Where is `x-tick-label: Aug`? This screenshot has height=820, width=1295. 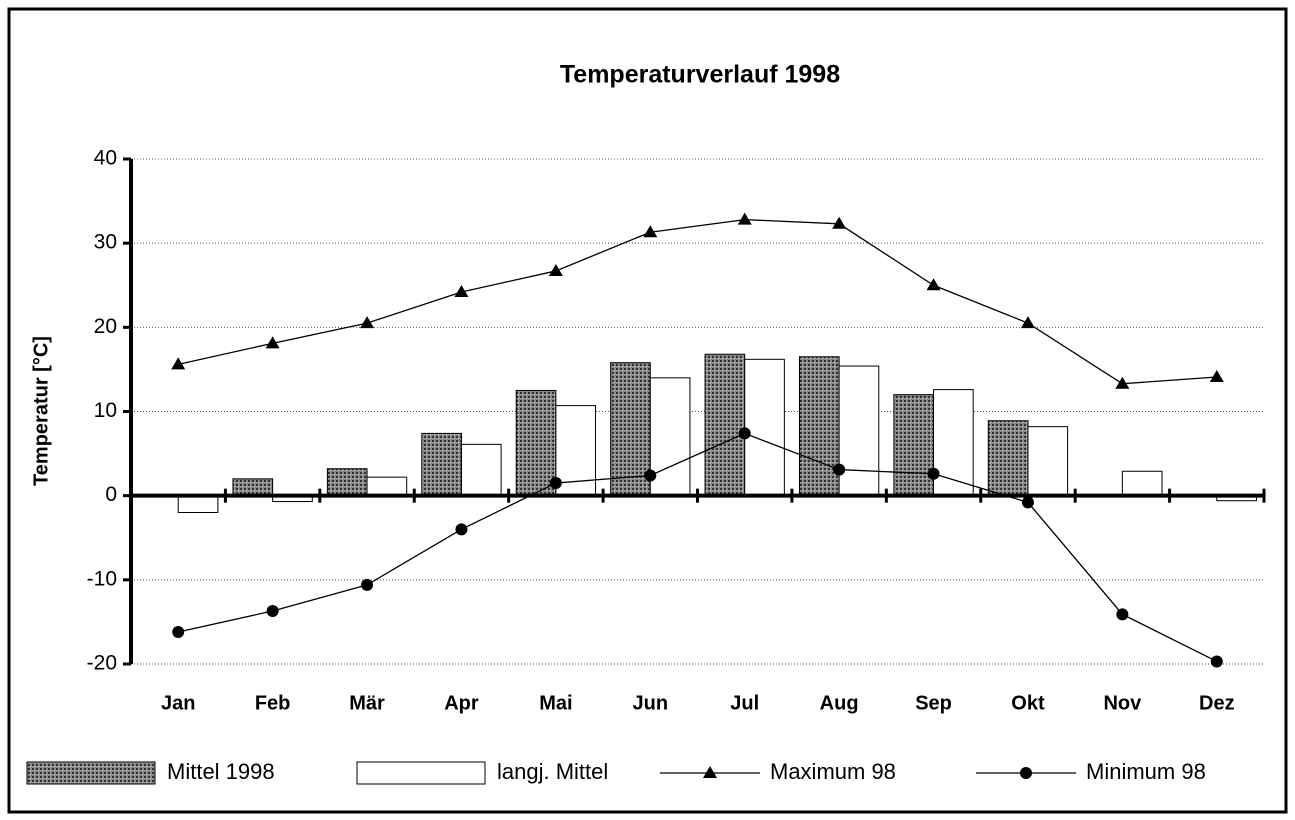
x-tick-label: Aug is located at coordinates (839, 703).